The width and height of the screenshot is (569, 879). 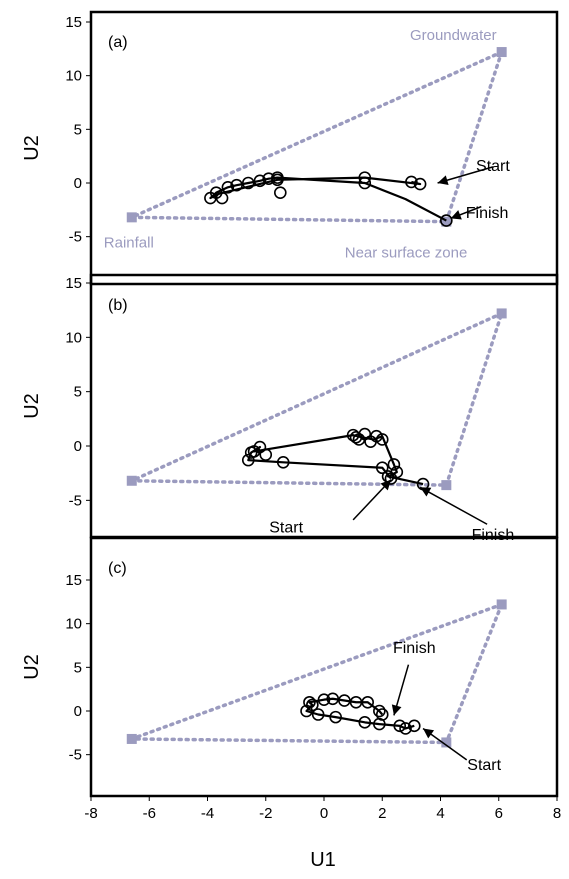 What do you see at coordinates (149, 813) in the screenshot?
I see `x-tick-label: -6` at bounding box center [149, 813].